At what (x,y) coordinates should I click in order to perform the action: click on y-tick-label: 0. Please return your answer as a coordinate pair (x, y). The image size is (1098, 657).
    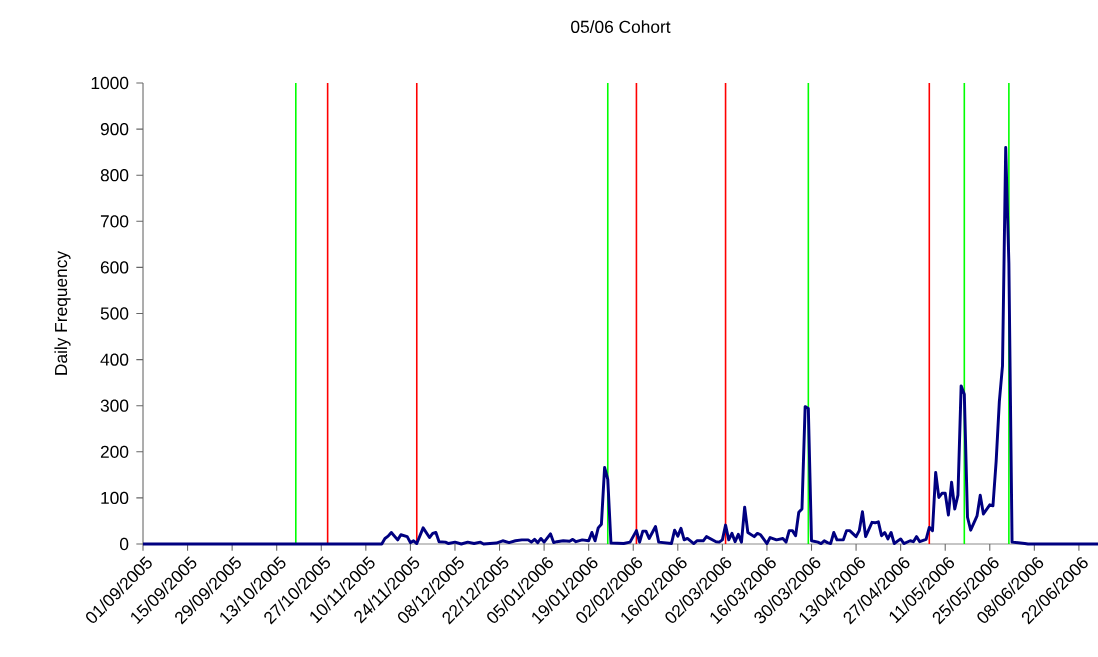
    Looking at the image, I should click on (124, 544).